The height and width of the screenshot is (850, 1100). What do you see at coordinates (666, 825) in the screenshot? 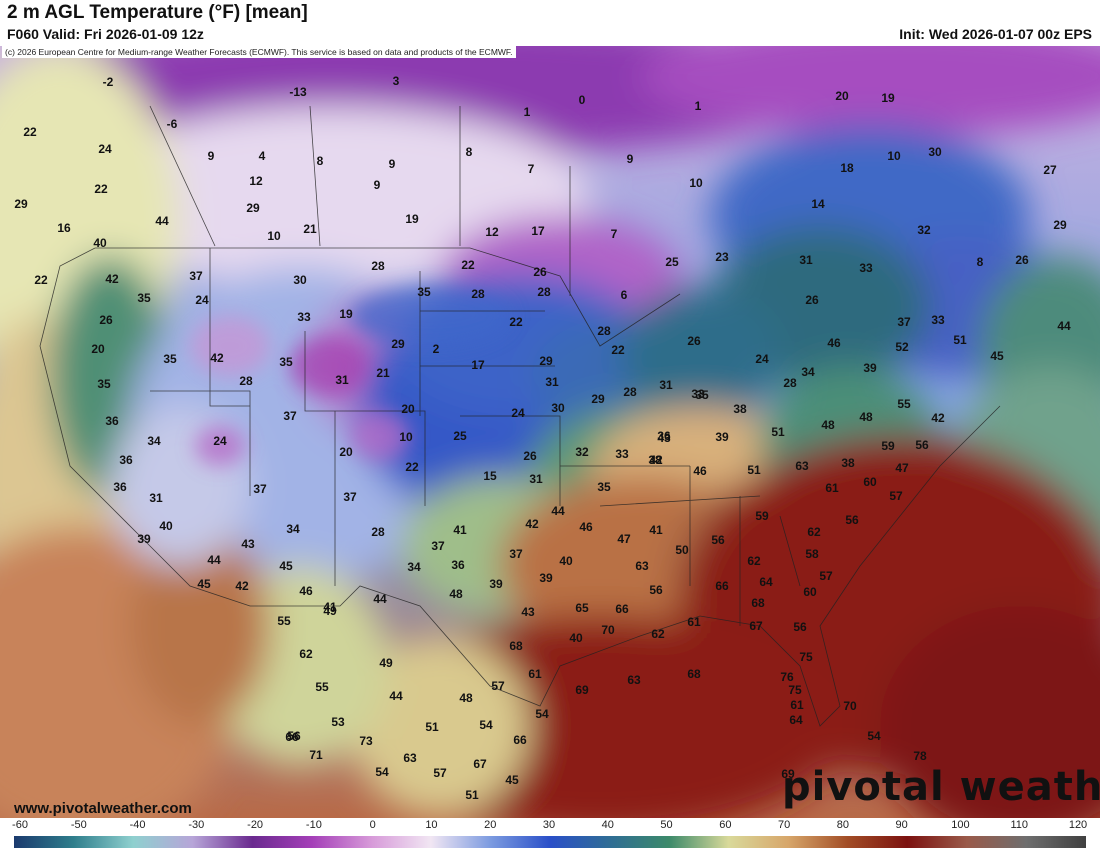
I see `legend-tick: 50` at bounding box center [666, 825].